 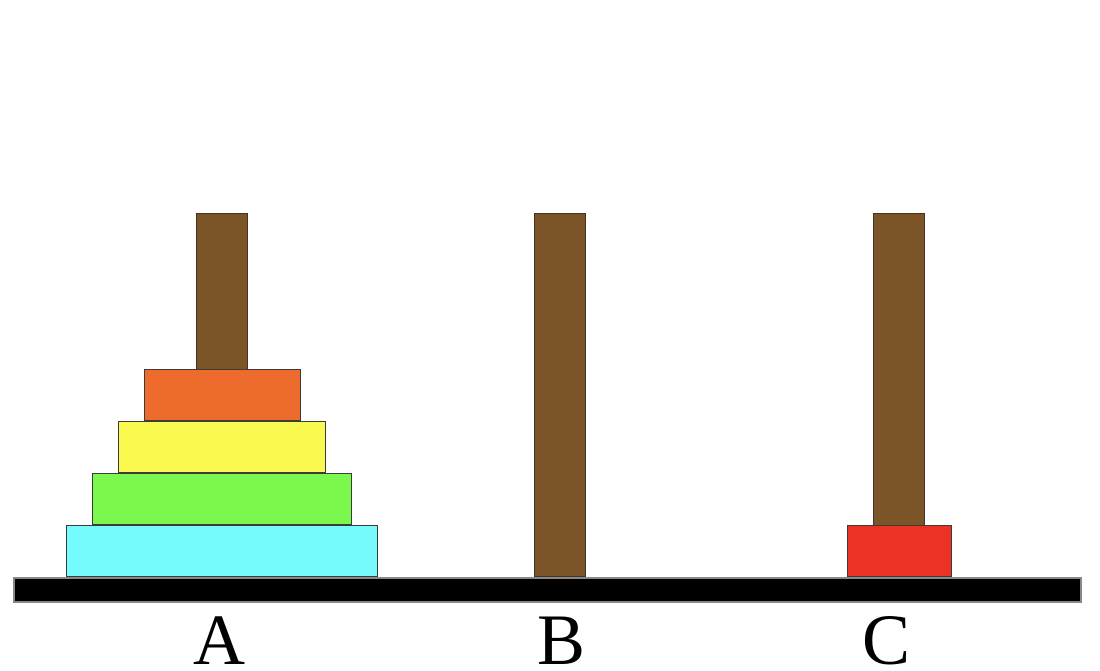 I want to click on peg-a-label: A, so click(x=219, y=635).